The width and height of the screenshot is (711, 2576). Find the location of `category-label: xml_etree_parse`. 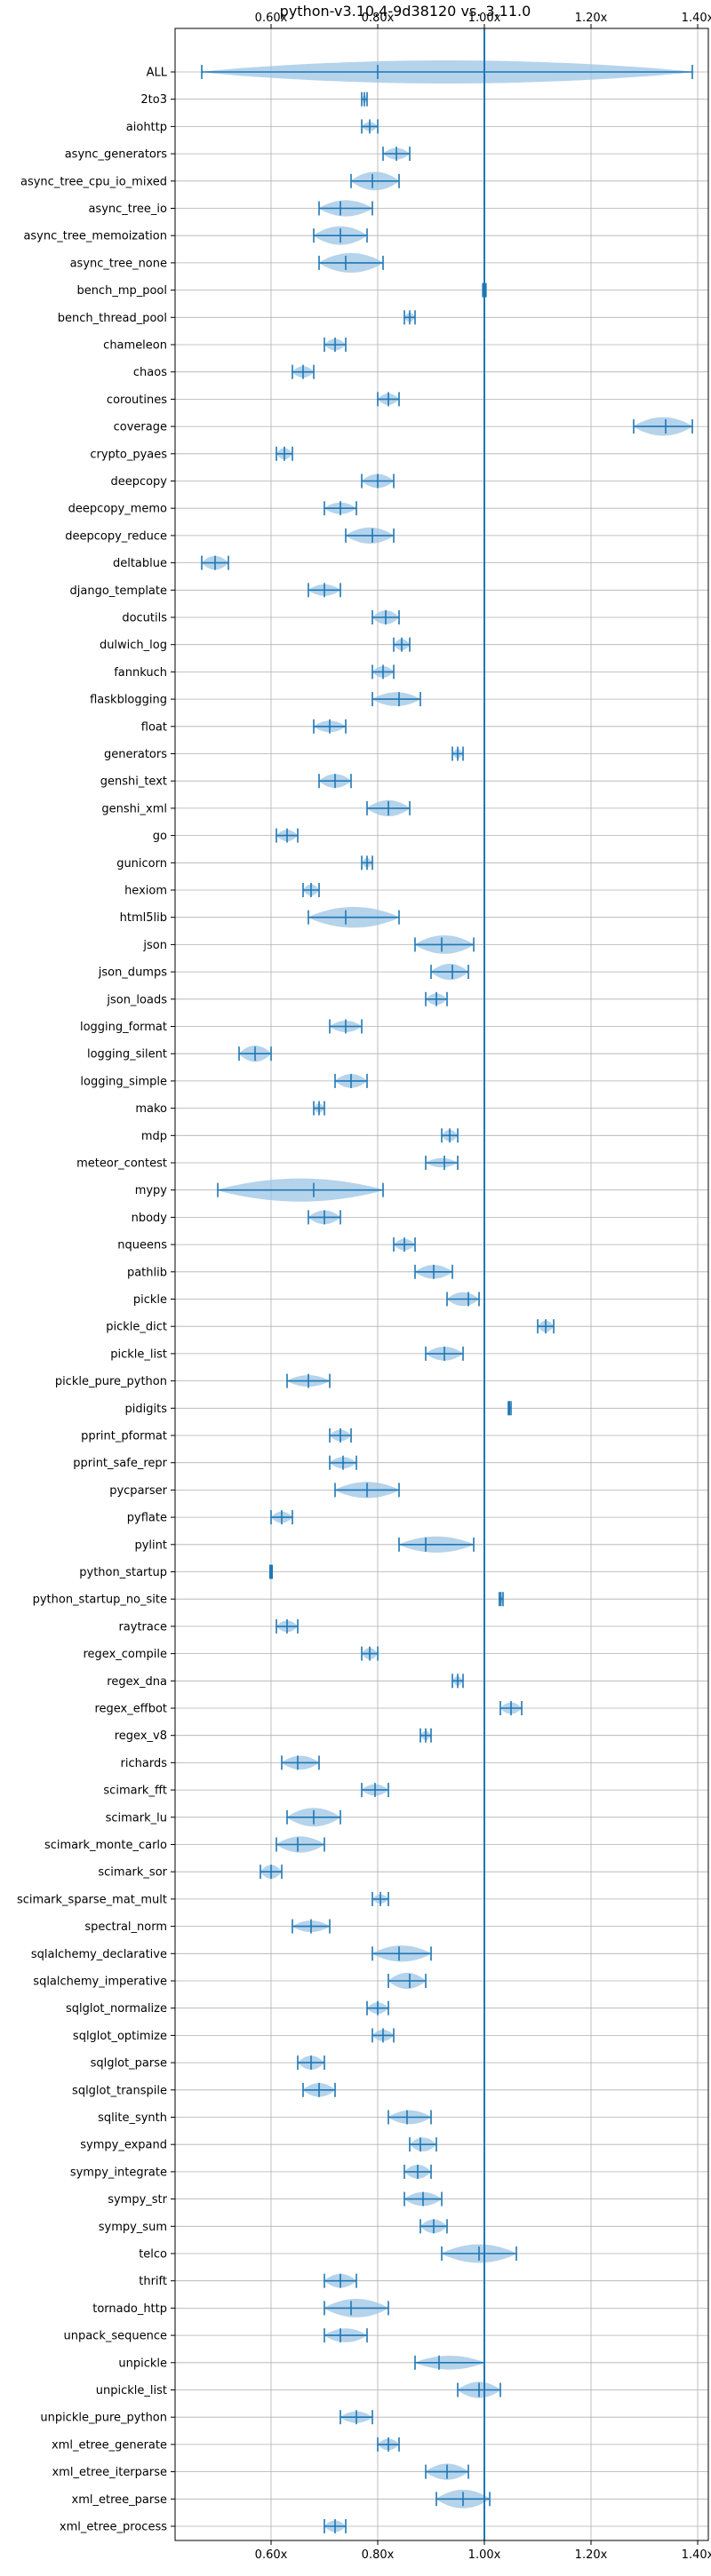

category-label: xml_etree_parse is located at coordinates (119, 2500).